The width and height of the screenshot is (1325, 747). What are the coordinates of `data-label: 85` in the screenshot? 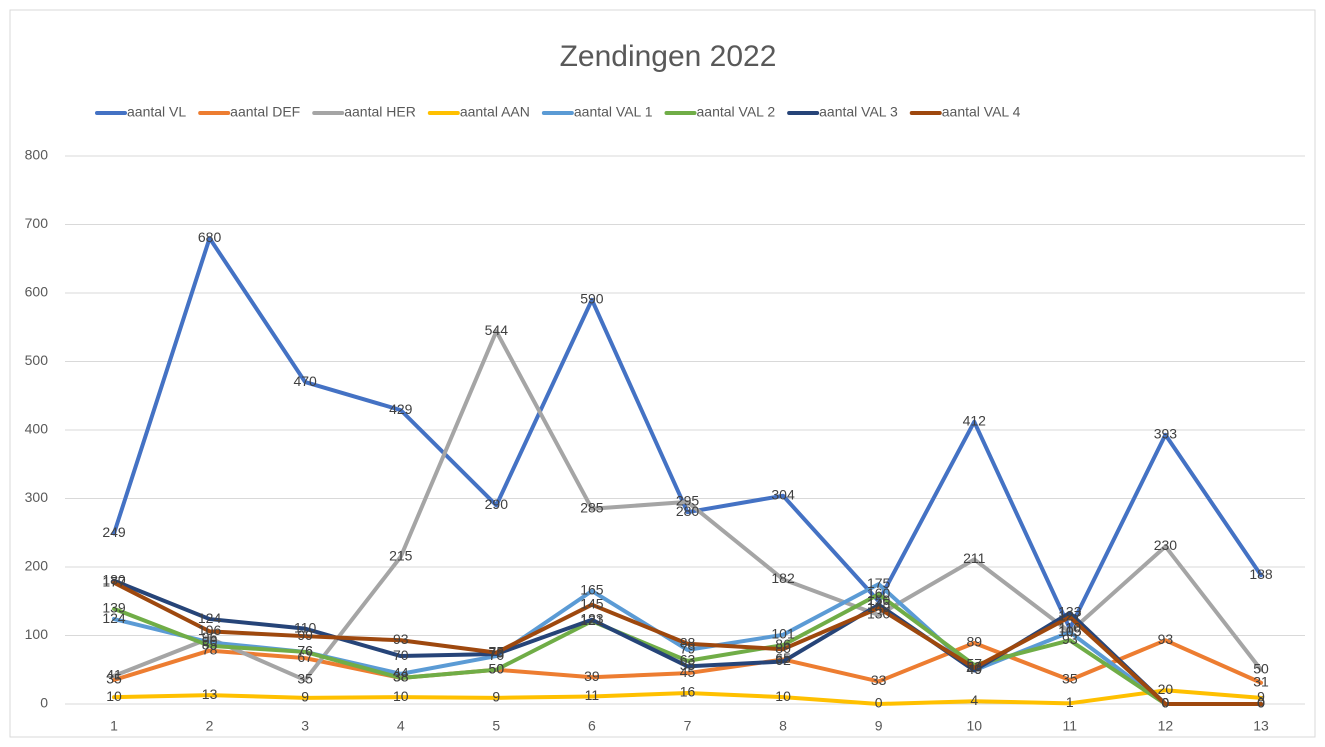 It's located at (210, 644).